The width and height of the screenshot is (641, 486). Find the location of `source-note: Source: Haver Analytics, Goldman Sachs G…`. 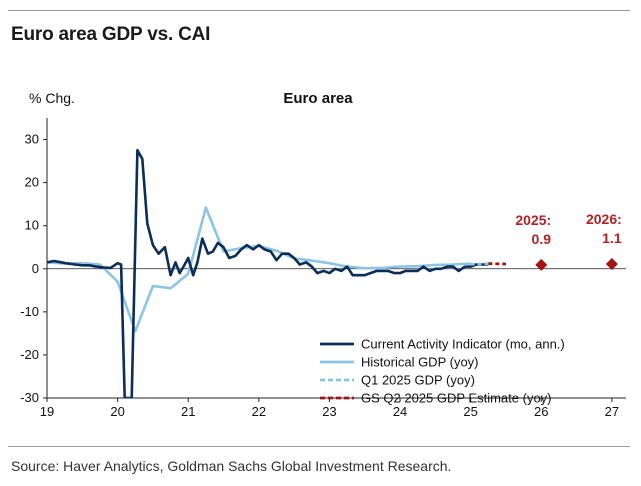

source-note: Source: Haver Analytics, Goldman Sachs G… is located at coordinates (231, 466).